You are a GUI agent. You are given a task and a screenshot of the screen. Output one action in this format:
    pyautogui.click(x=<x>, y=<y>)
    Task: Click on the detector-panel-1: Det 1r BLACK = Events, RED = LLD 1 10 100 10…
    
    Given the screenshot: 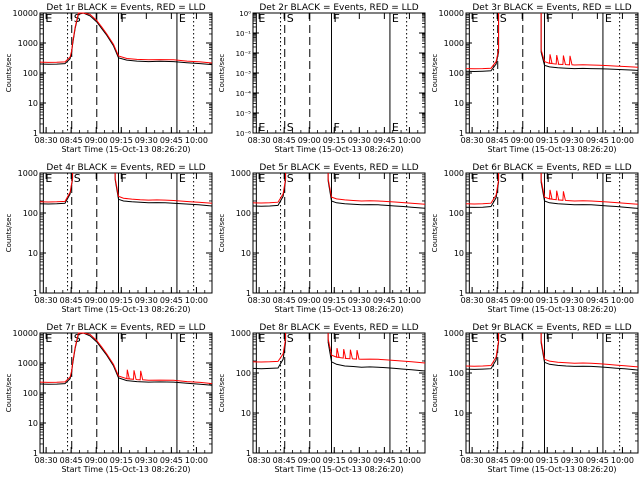 What is the action you would take?
    pyautogui.click(x=109, y=78)
    